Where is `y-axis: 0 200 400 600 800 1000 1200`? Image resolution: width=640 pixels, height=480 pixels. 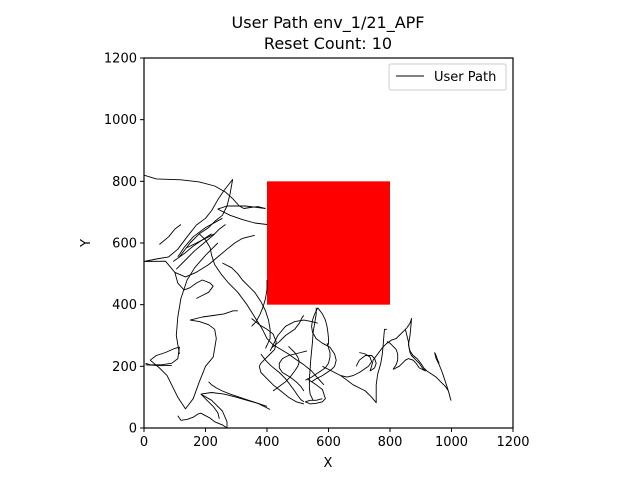
y-axis: 0 200 400 600 800 1000 1200 is located at coordinates (124, 244).